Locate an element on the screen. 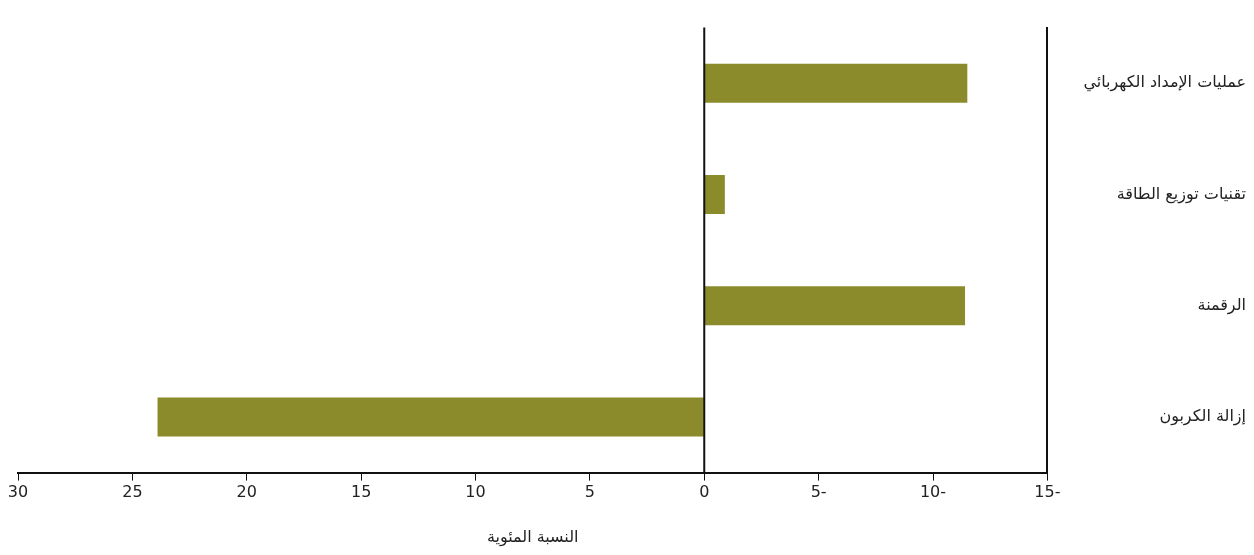 The image size is (1254, 555). y-tick-label: الرقمنة is located at coordinates (1221, 304).